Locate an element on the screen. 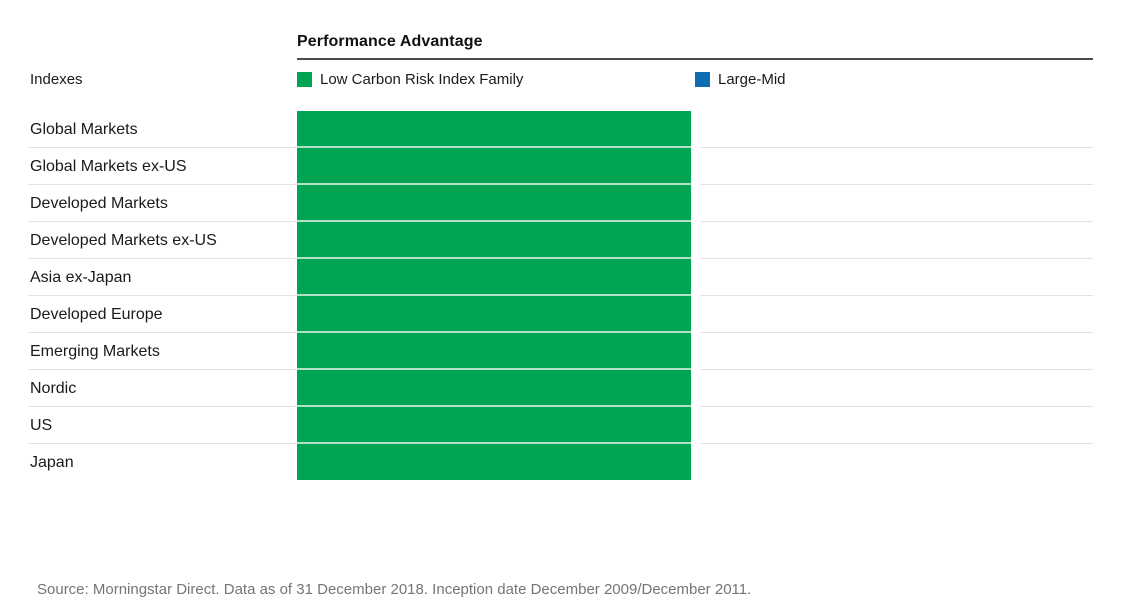 The image size is (1142, 608). index-row-label: Developed Markets ex-US is located at coordinates (123, 240).